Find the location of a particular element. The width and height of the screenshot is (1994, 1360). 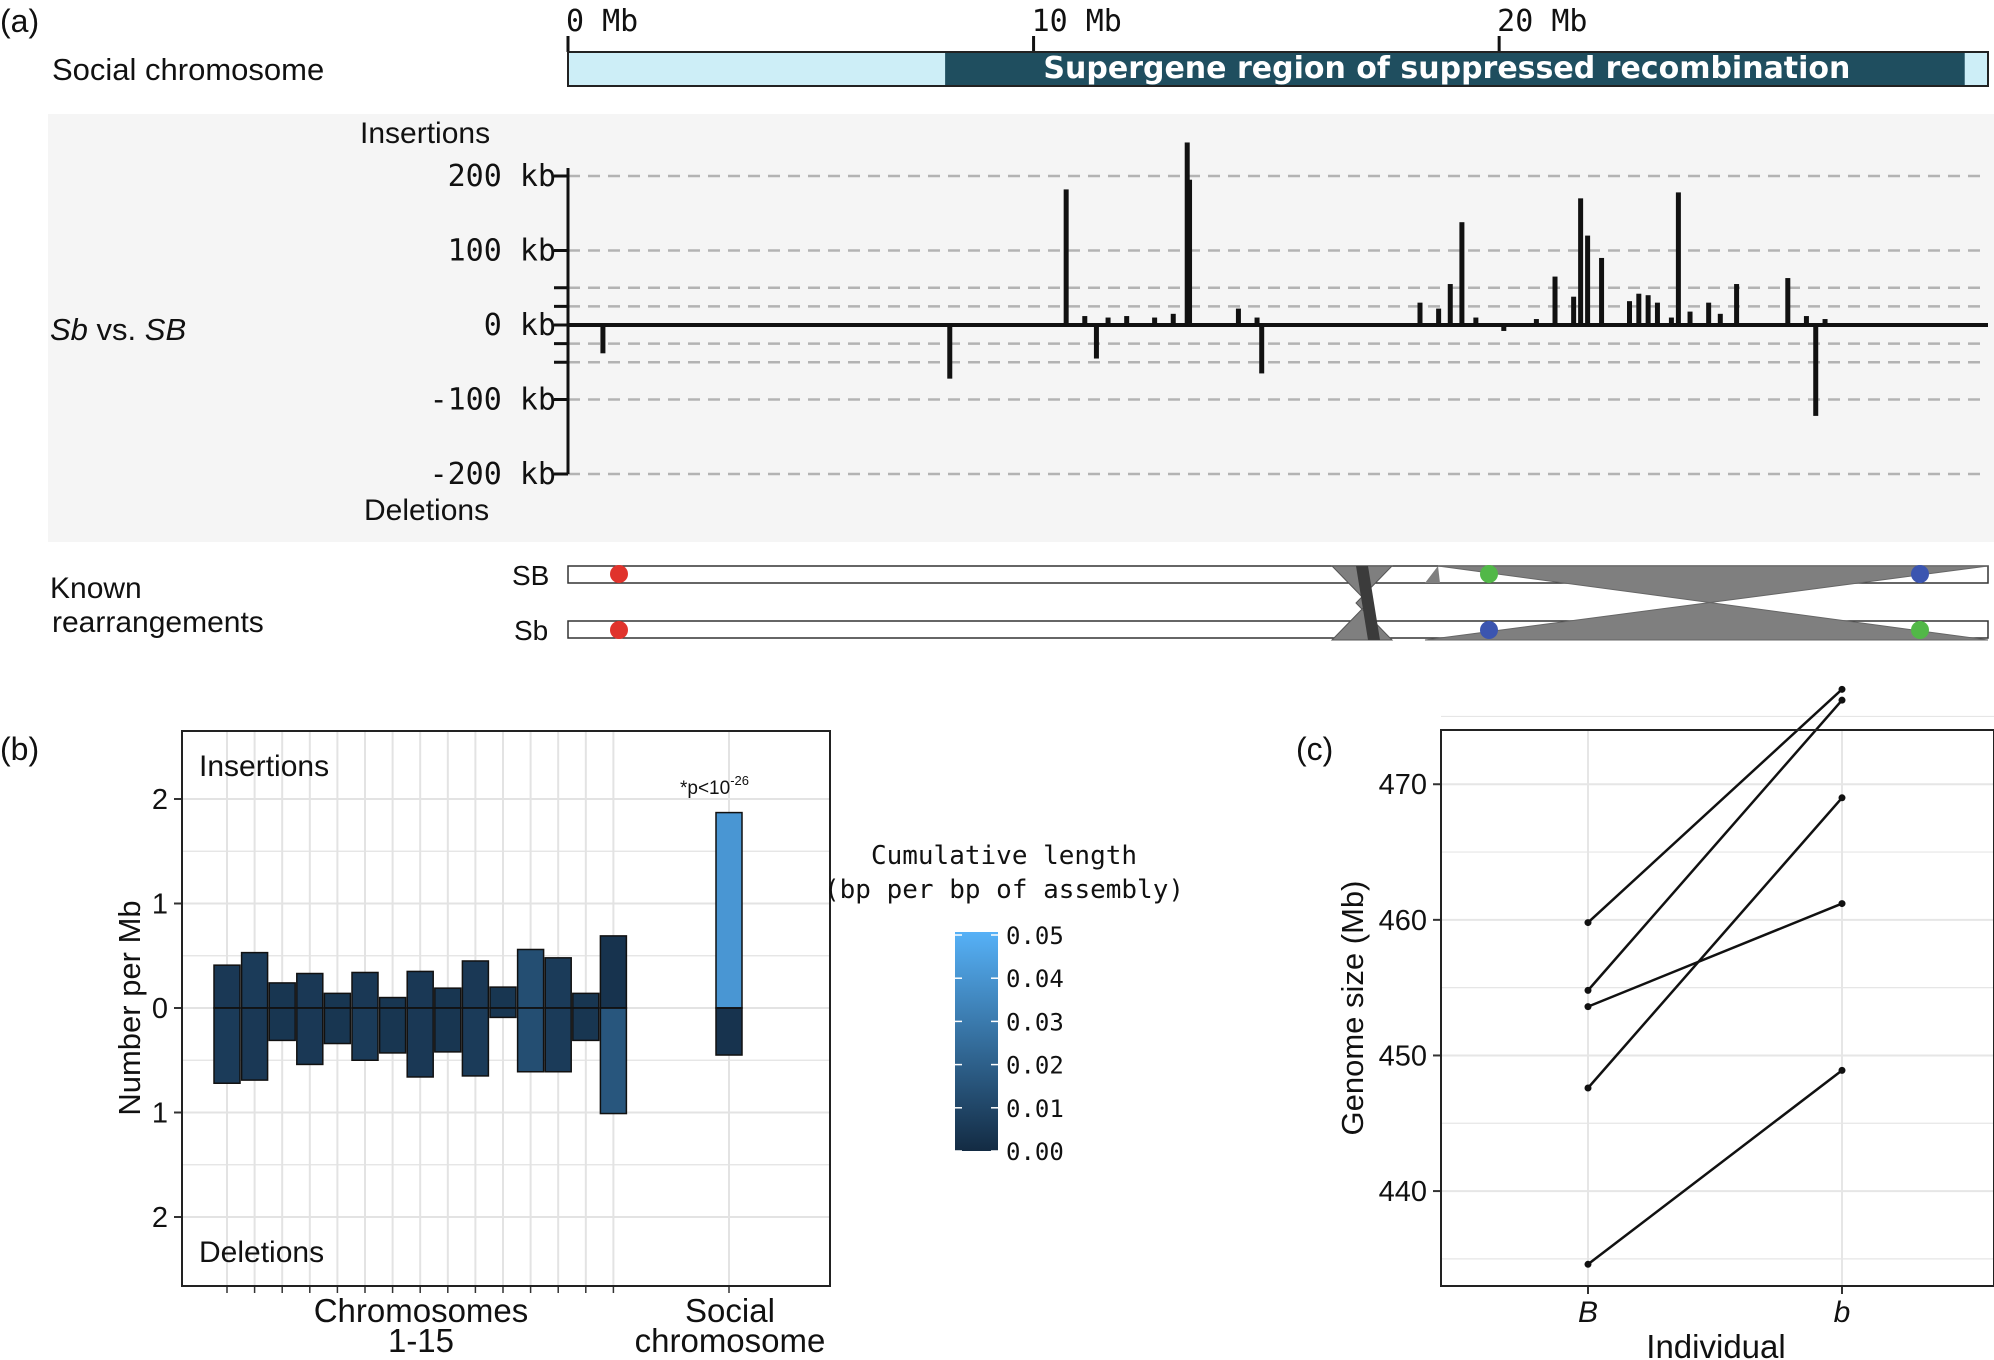

x-label-social-line2: chromosome is located at coordinates (730, 1340).